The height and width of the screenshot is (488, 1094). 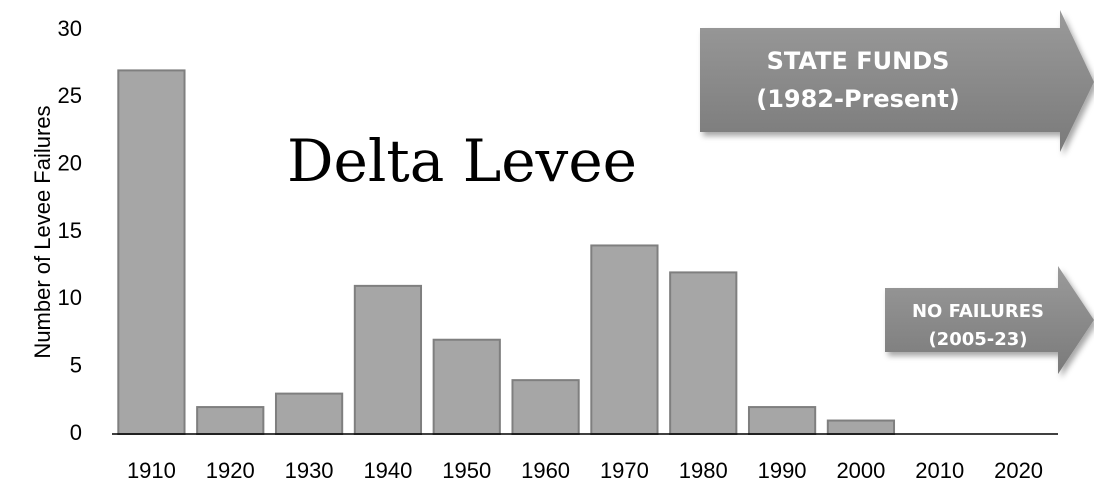 What do you see at coordinates (70, 95) in the screenshot?
I see `y-tick-label: 25` at bounding box center [70, 95].